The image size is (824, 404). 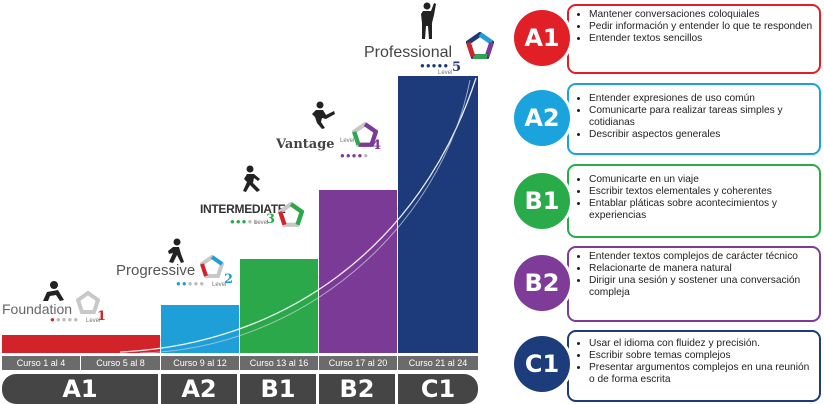 I want to click on level-word-5: Level, so click(x=445, y=73).